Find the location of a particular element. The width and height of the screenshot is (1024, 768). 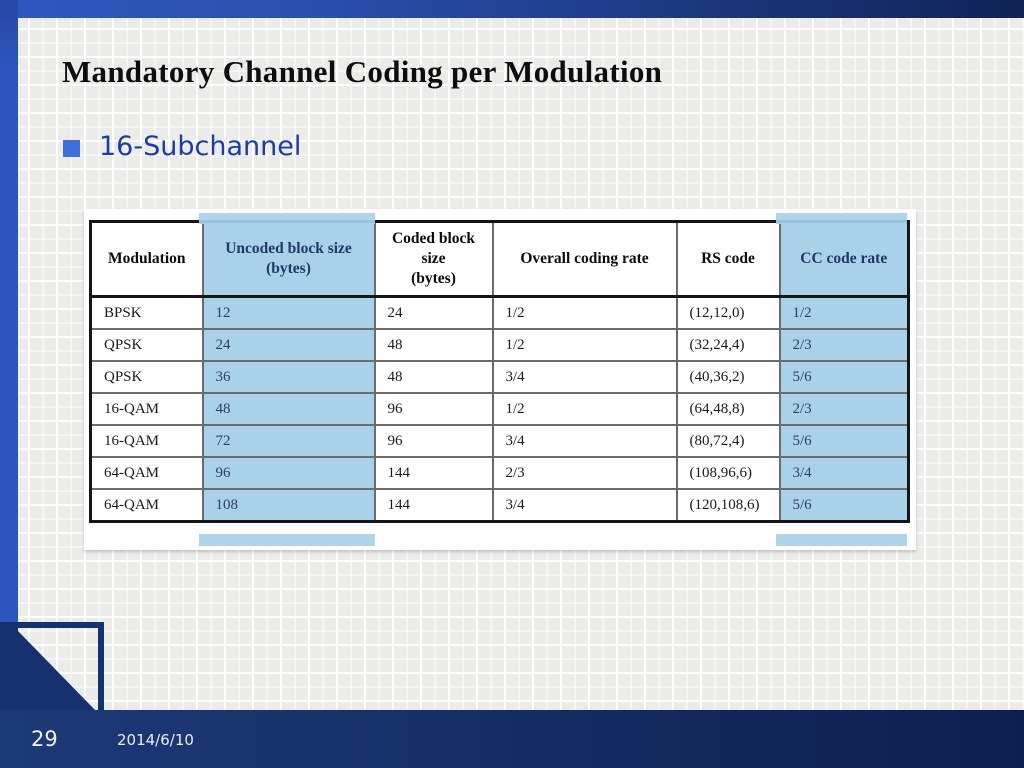

column-header: Modulation is located at coordinates (146, 259).